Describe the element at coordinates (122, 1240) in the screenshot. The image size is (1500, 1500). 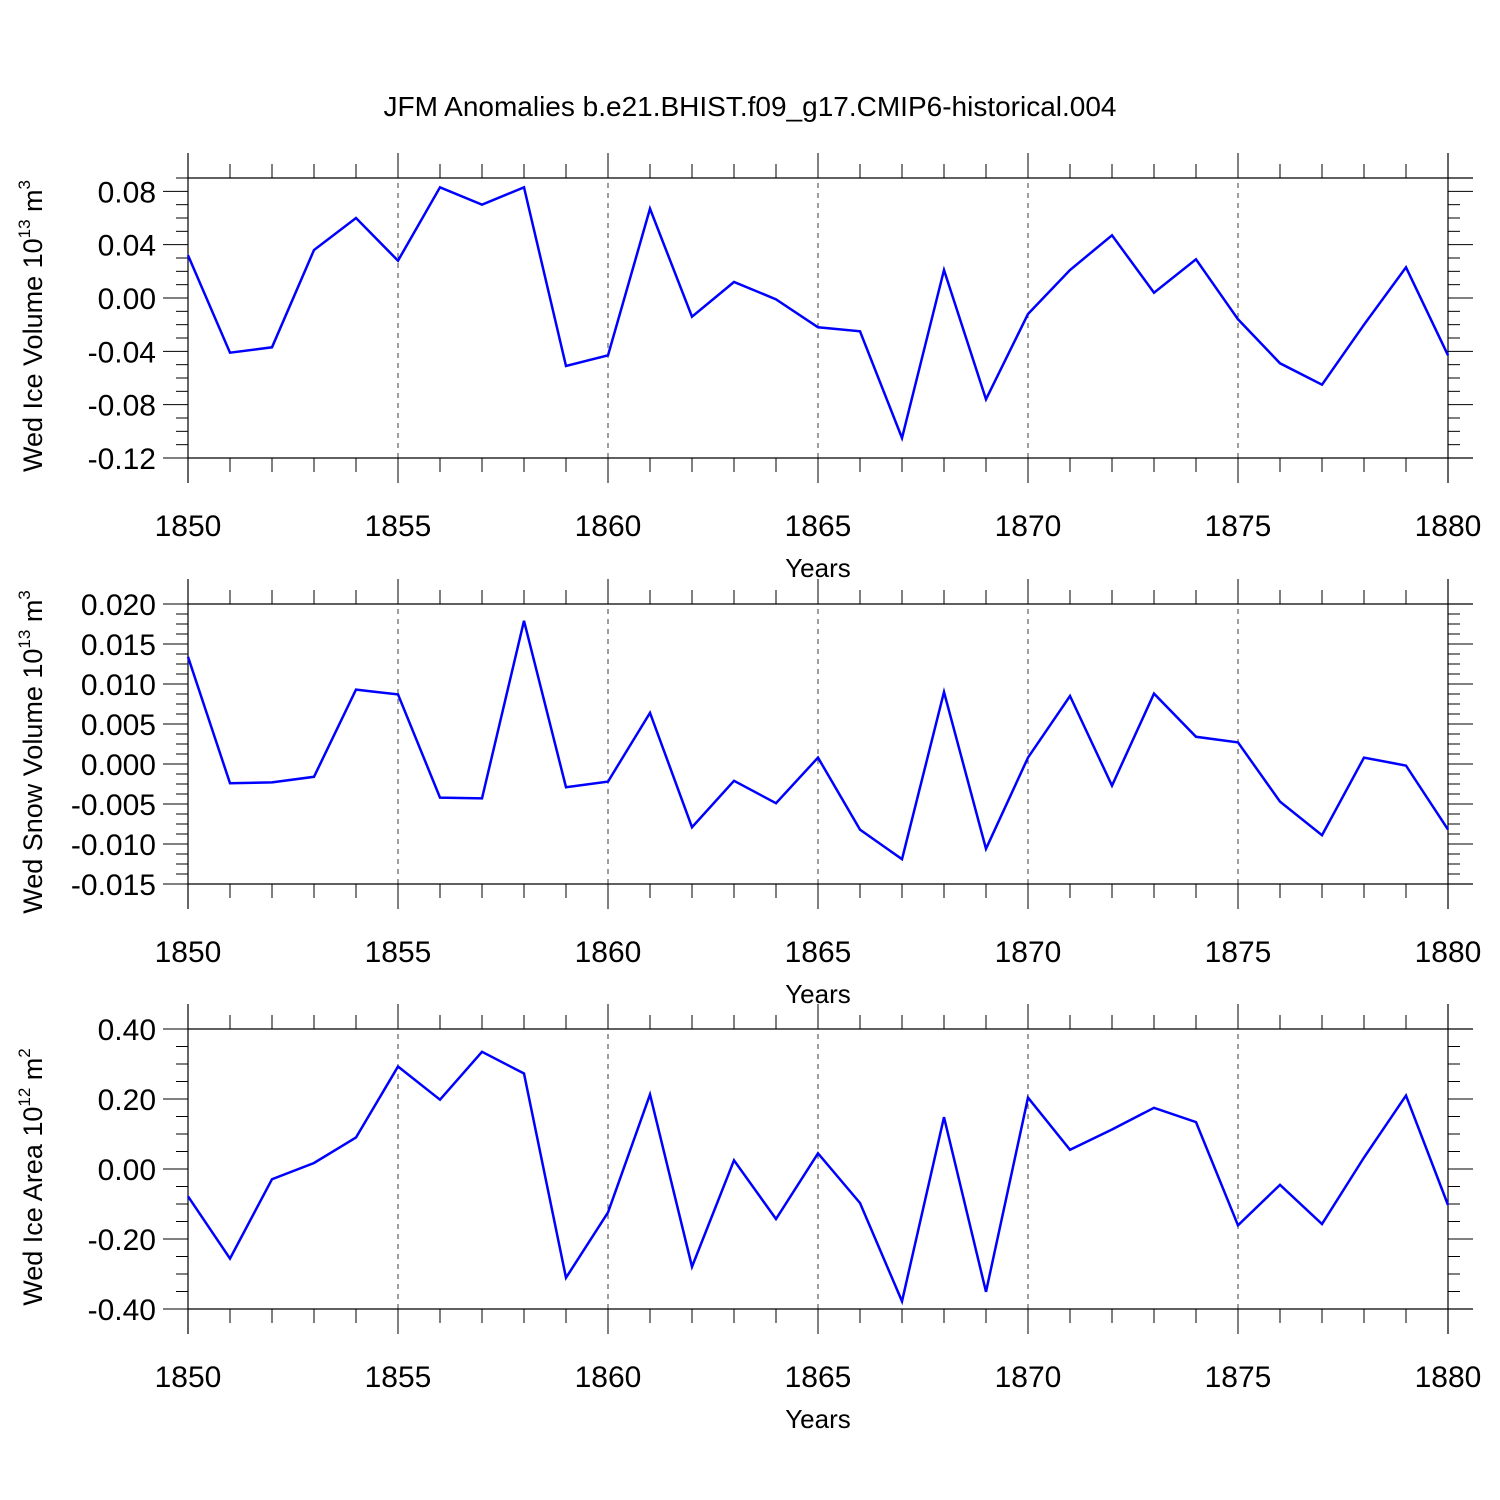
I see `y-tick-label-1: -0.20` at that location.